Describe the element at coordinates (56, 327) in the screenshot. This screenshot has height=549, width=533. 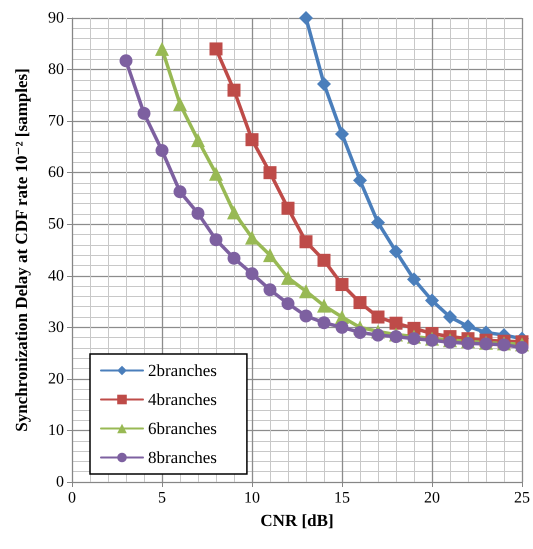
I see `y-tick-label: 30` at that location.